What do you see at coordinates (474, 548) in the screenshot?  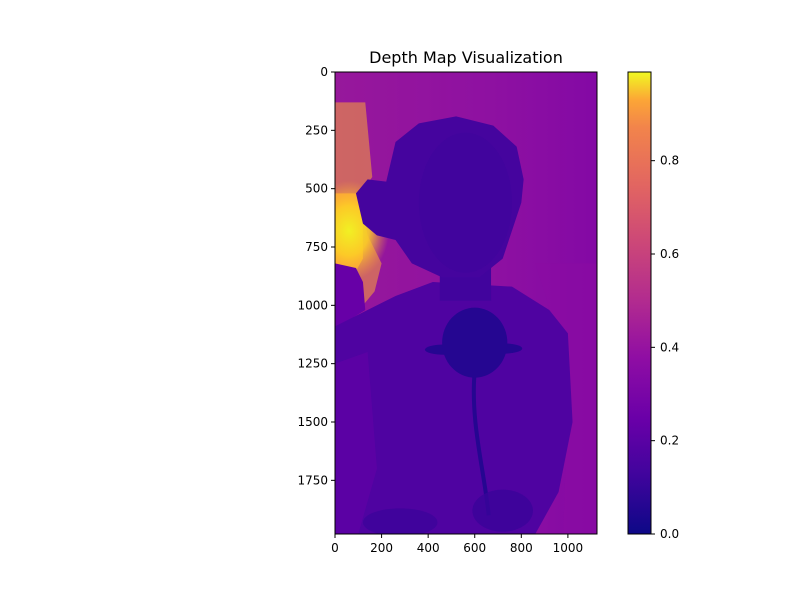 I see `x-tick-label: 600` at bounding box center [474, 548].